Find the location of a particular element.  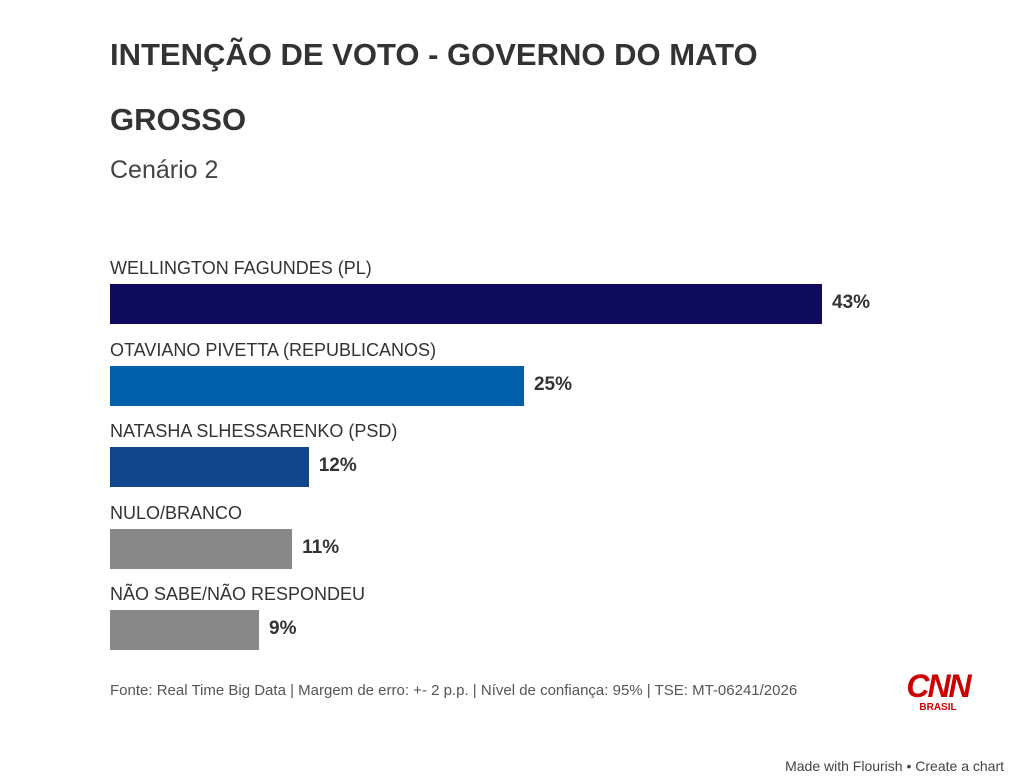

value-label: 43% is located at coordinates (851, 302).